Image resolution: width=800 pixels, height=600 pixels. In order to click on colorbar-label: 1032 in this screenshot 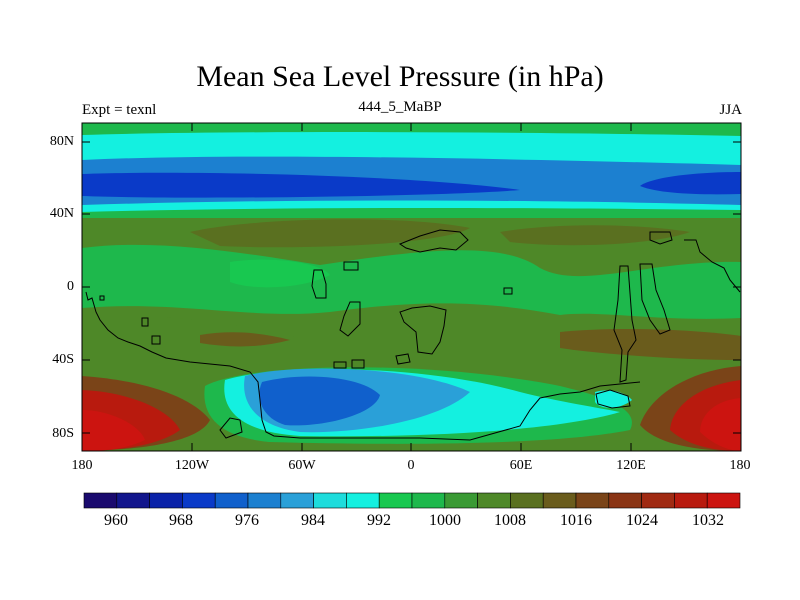, I will do `click(708, 520)`.